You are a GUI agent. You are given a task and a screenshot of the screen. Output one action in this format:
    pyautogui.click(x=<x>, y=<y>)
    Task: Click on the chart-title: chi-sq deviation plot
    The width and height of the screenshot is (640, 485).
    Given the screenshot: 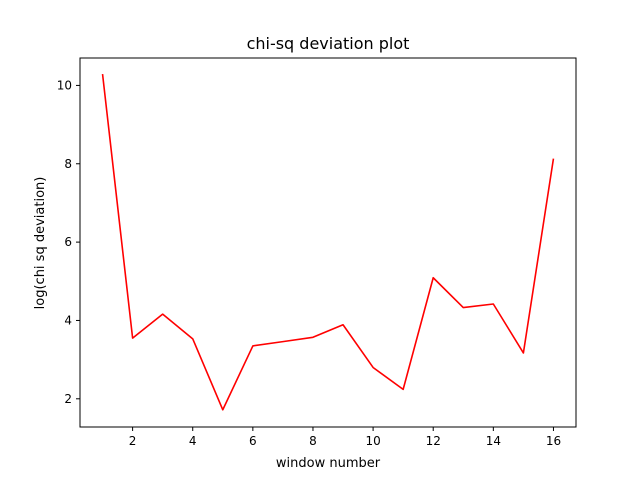 What is the action you would take?
    pyautogui.click(x=328, y=43)
    